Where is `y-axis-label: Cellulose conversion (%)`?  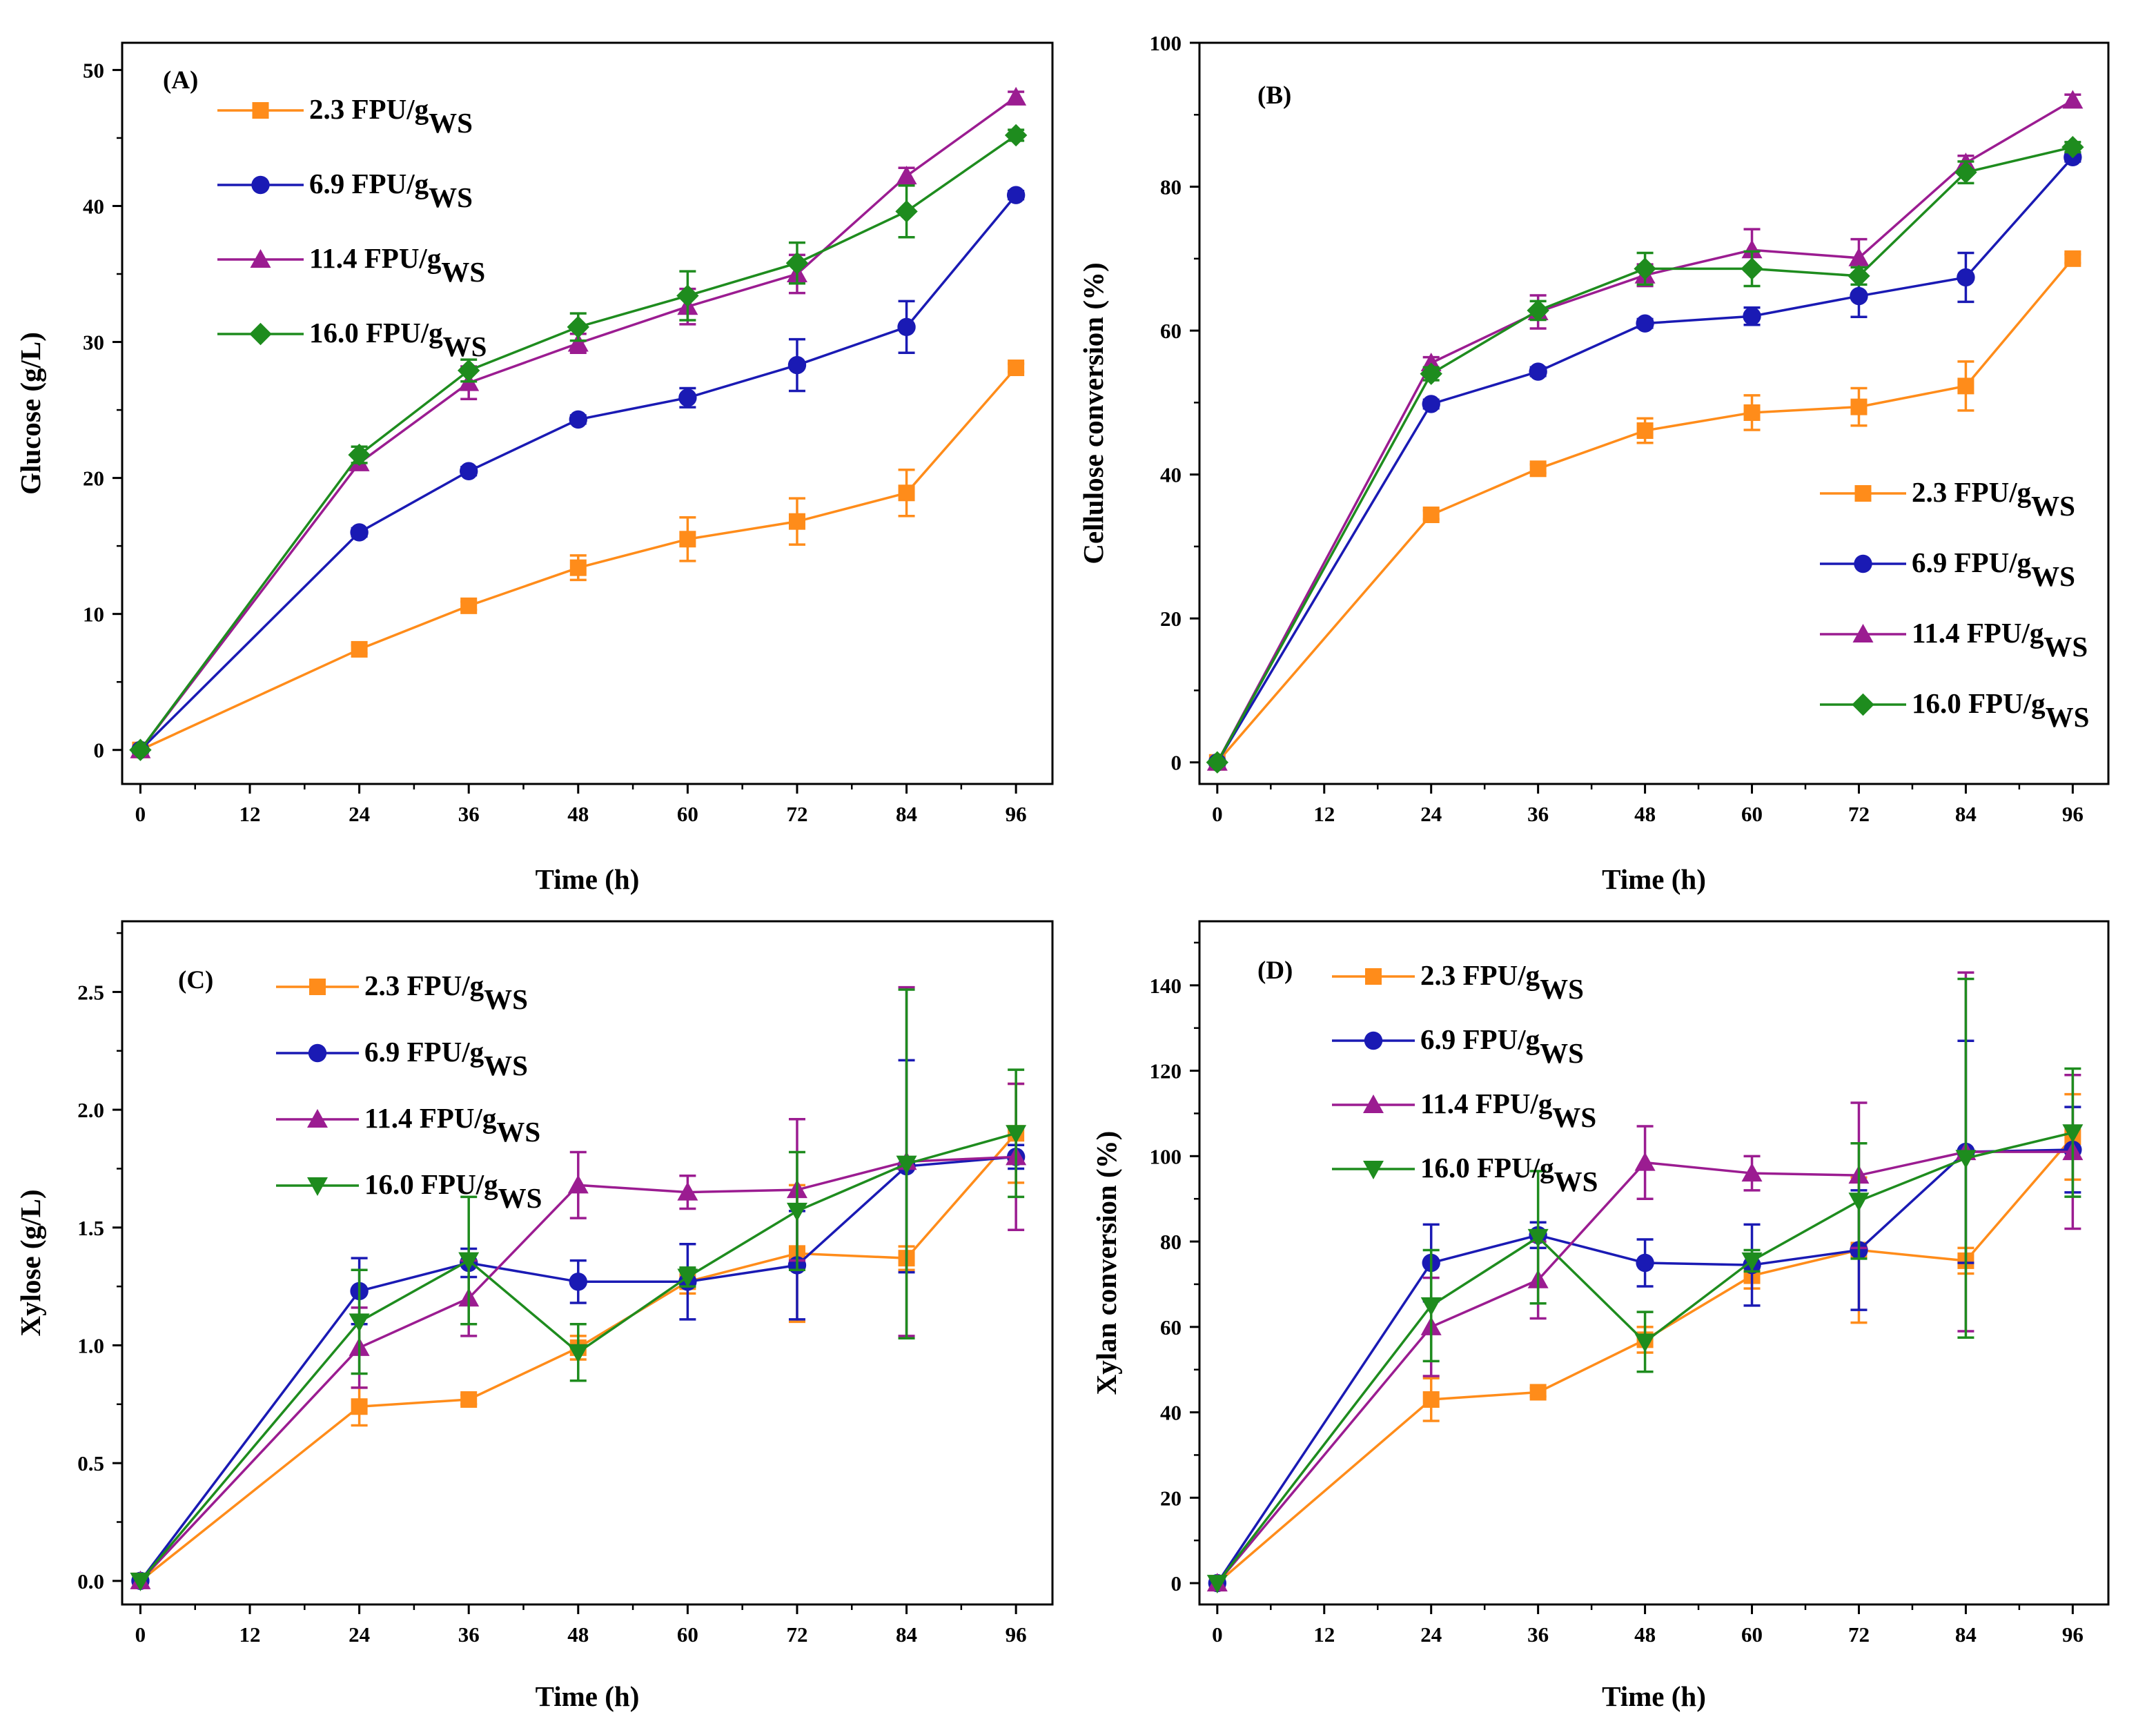
y-axis-label: Cellulose conversion (%) is located at coordinates (1093, 413).